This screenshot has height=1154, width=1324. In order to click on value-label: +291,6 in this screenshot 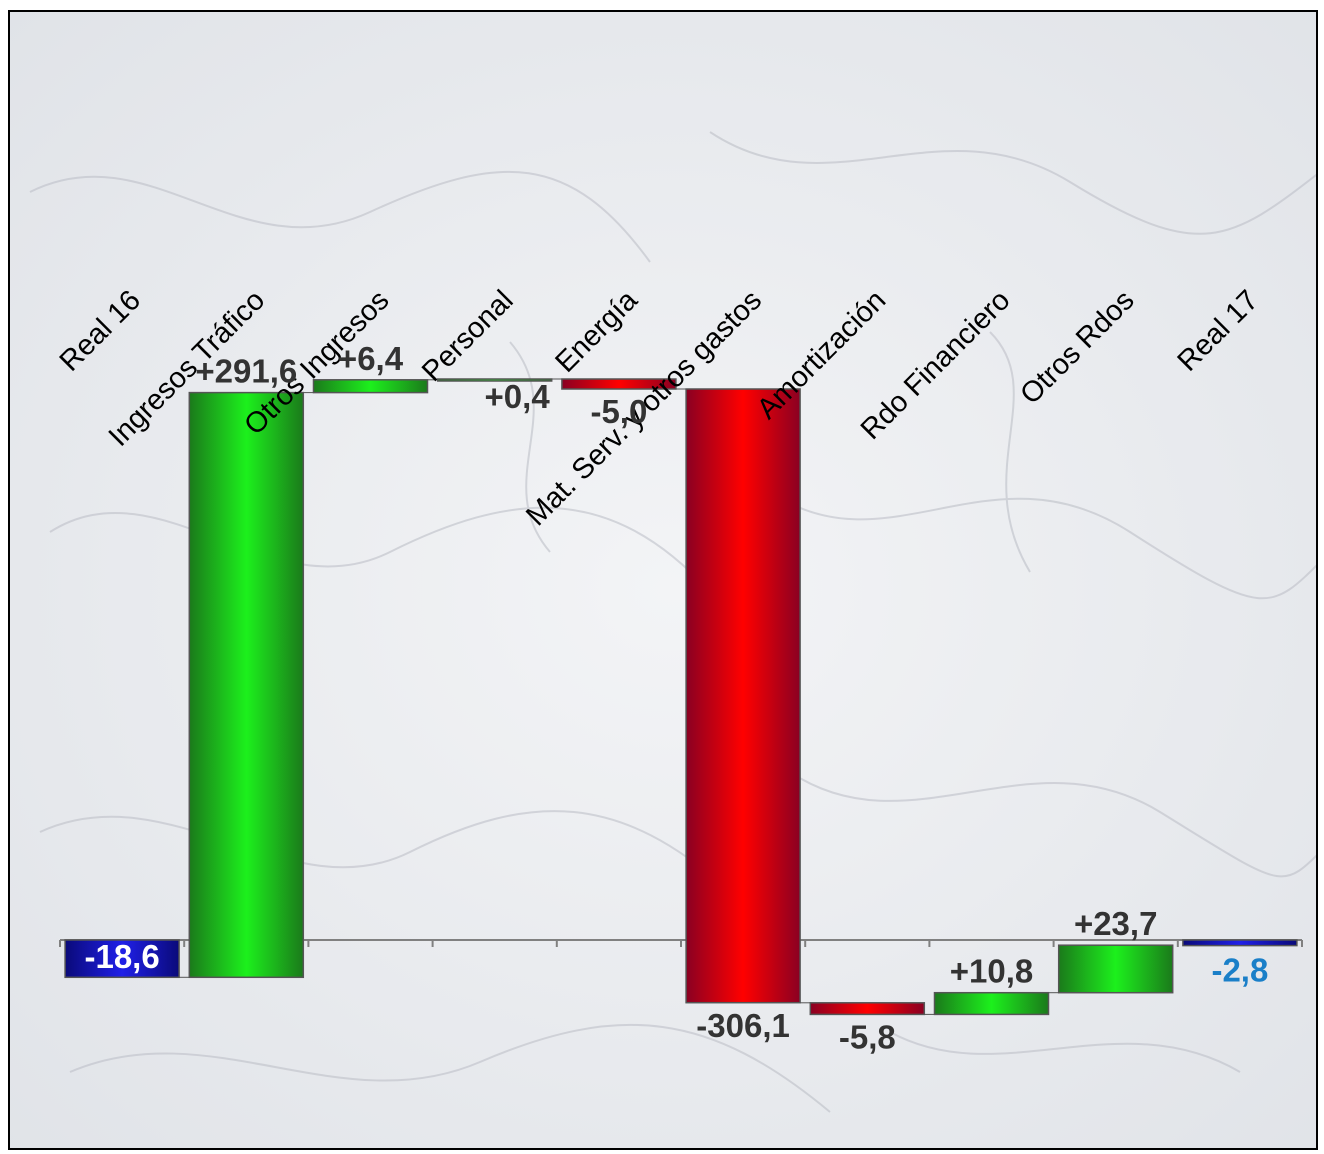, I will do `click(246, 371)`.